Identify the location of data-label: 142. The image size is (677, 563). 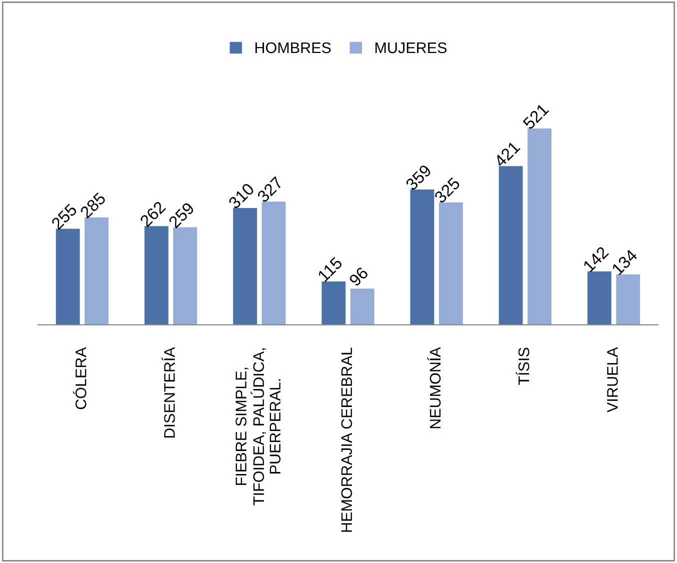
(595, 259).